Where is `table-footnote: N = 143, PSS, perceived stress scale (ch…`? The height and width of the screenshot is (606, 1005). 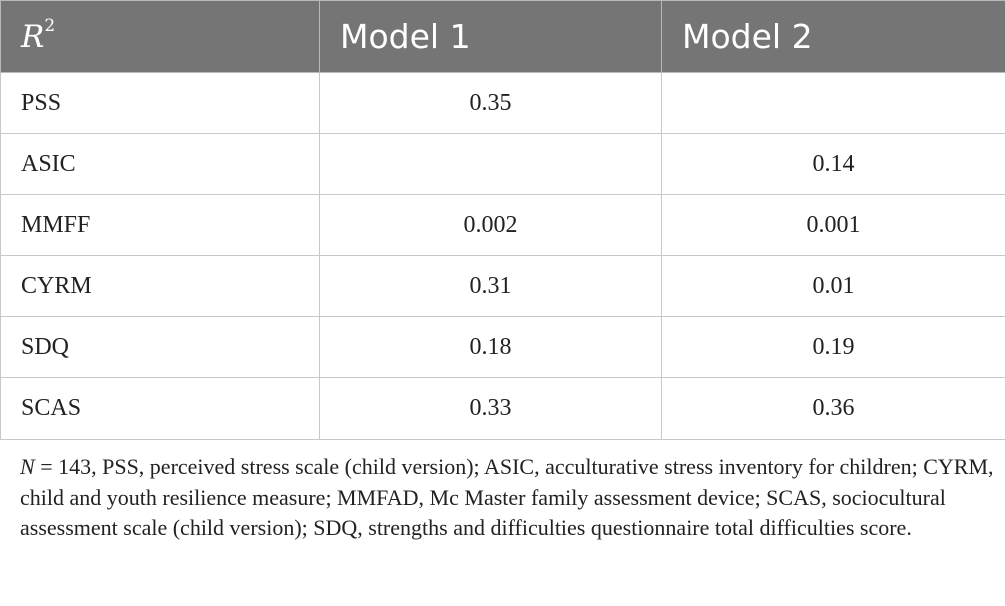
table-footnote: N = 143, PSS, perceived stress scale (ch… is located at coordinates (510, 498).